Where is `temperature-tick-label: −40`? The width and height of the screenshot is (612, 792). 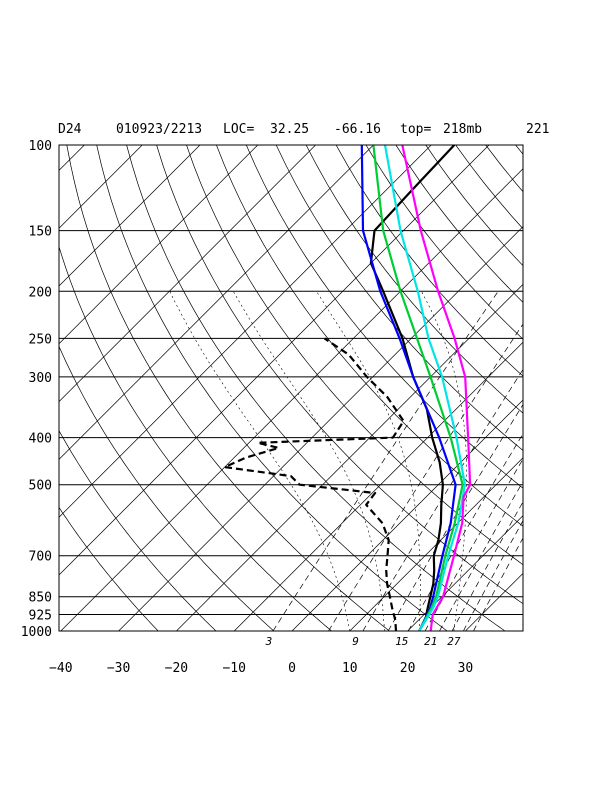 temperature-tick-label: −40 is located at coordinates (60, 668).